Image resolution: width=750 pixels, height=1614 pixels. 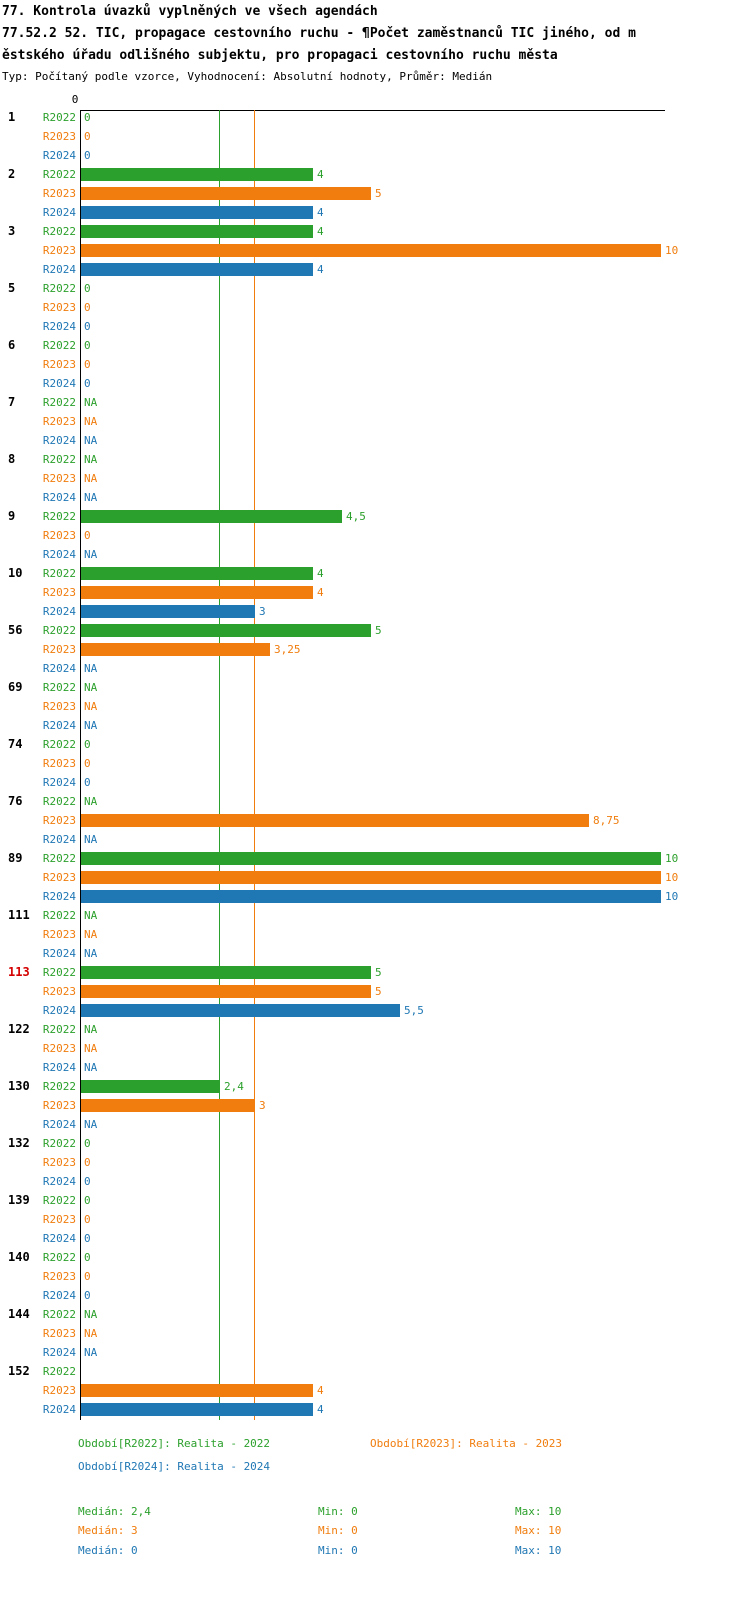 What do you see at coordinates (378, 193) in the screenshot?
I see `value-label: 5` at bounding box center [378, 193].